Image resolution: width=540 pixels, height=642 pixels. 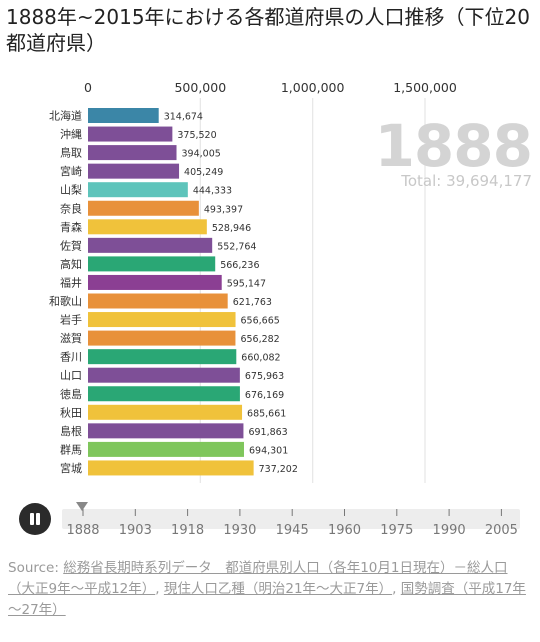 I want to click on timeline-year-label: 1945, so click(x=292, y=530).